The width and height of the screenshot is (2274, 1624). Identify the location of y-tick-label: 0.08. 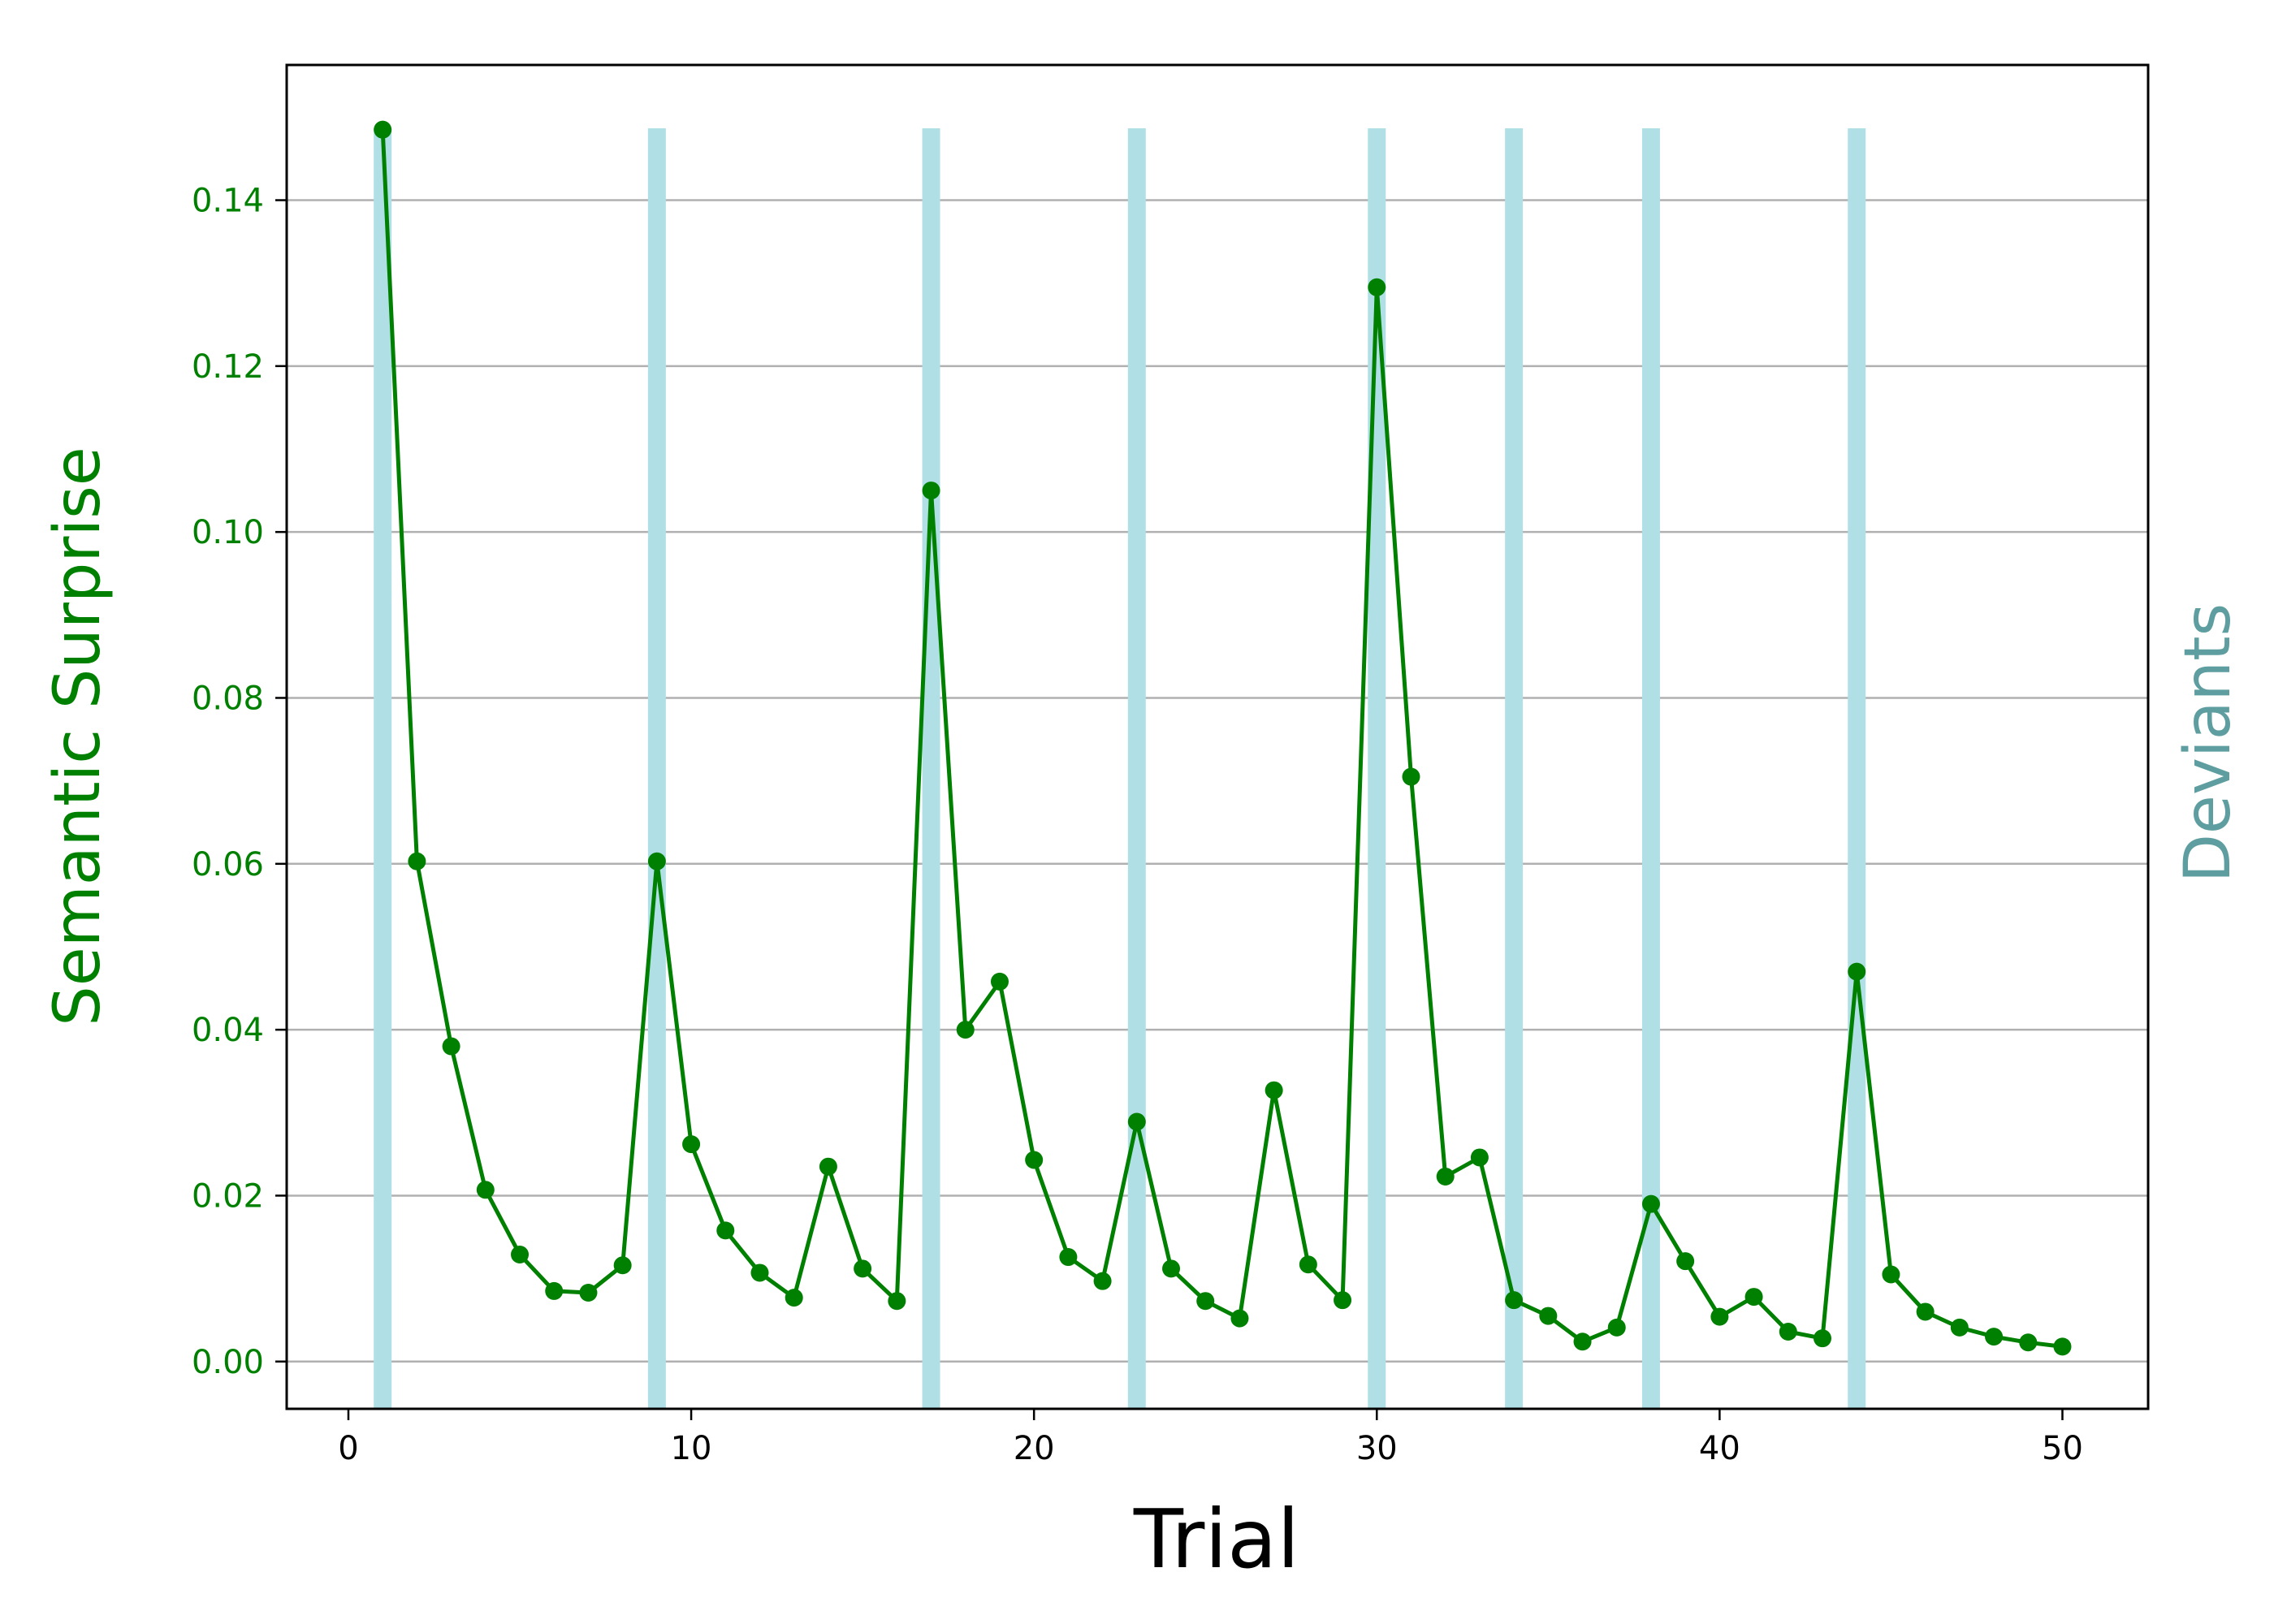
(228, 699).